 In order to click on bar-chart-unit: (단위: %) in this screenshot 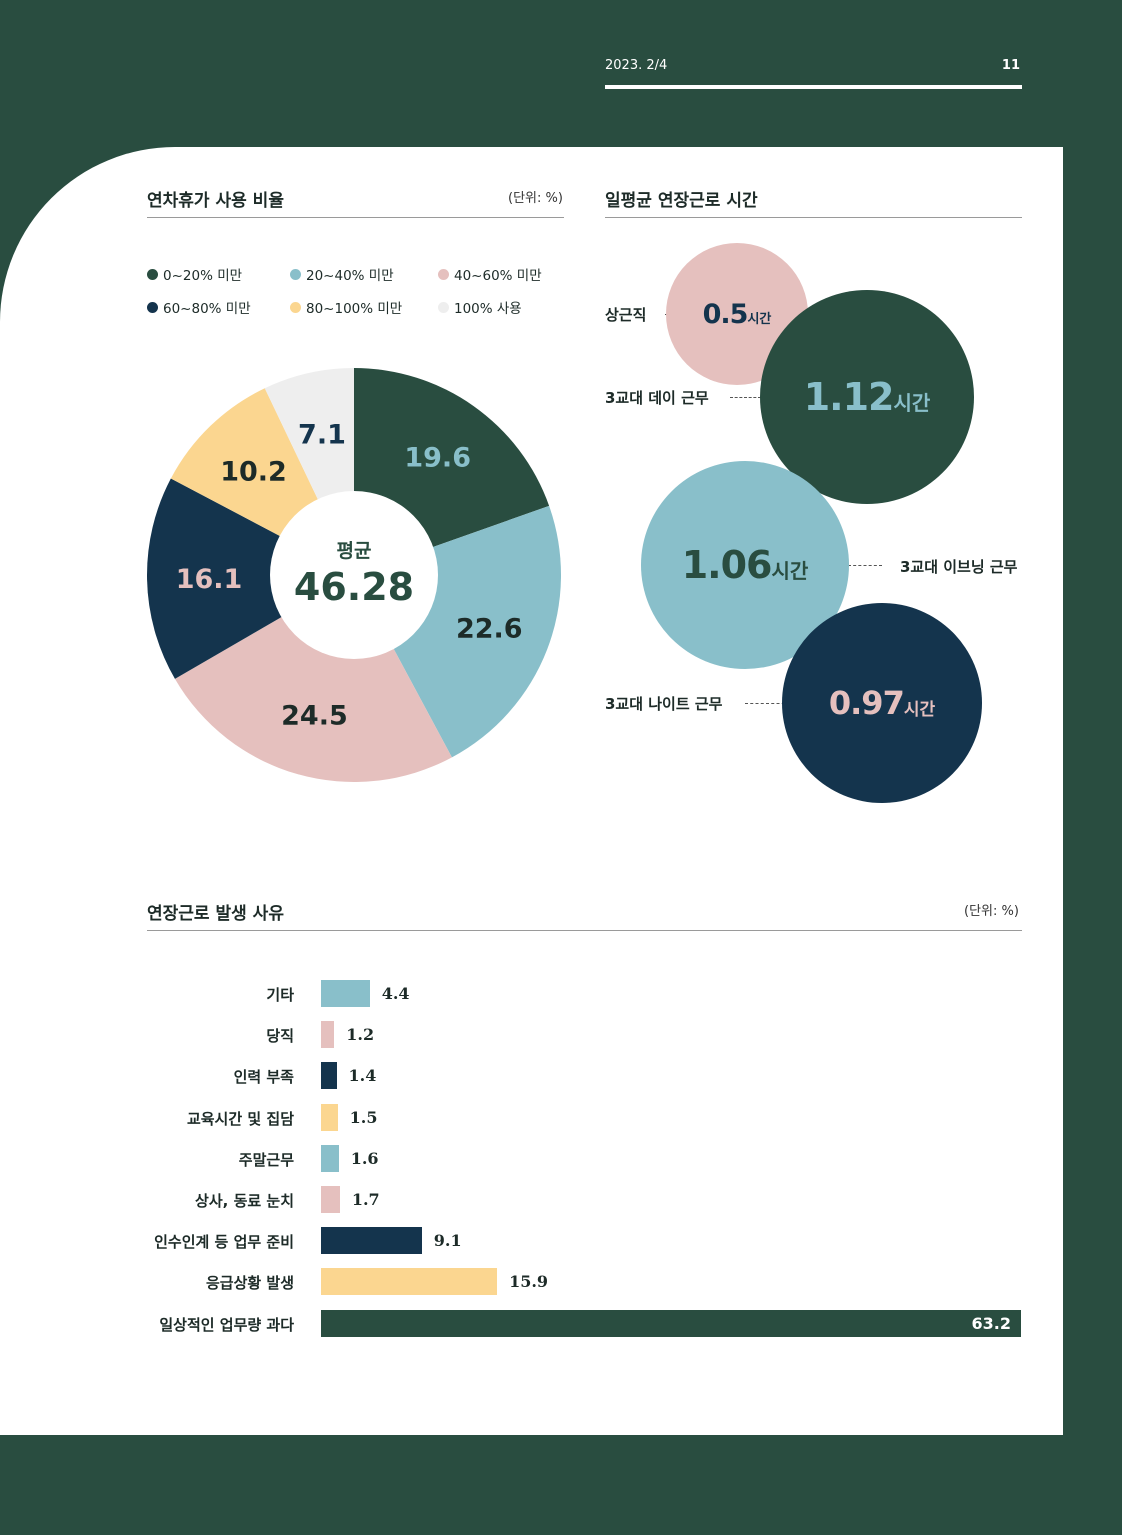, I will do `click(991, 911)`.